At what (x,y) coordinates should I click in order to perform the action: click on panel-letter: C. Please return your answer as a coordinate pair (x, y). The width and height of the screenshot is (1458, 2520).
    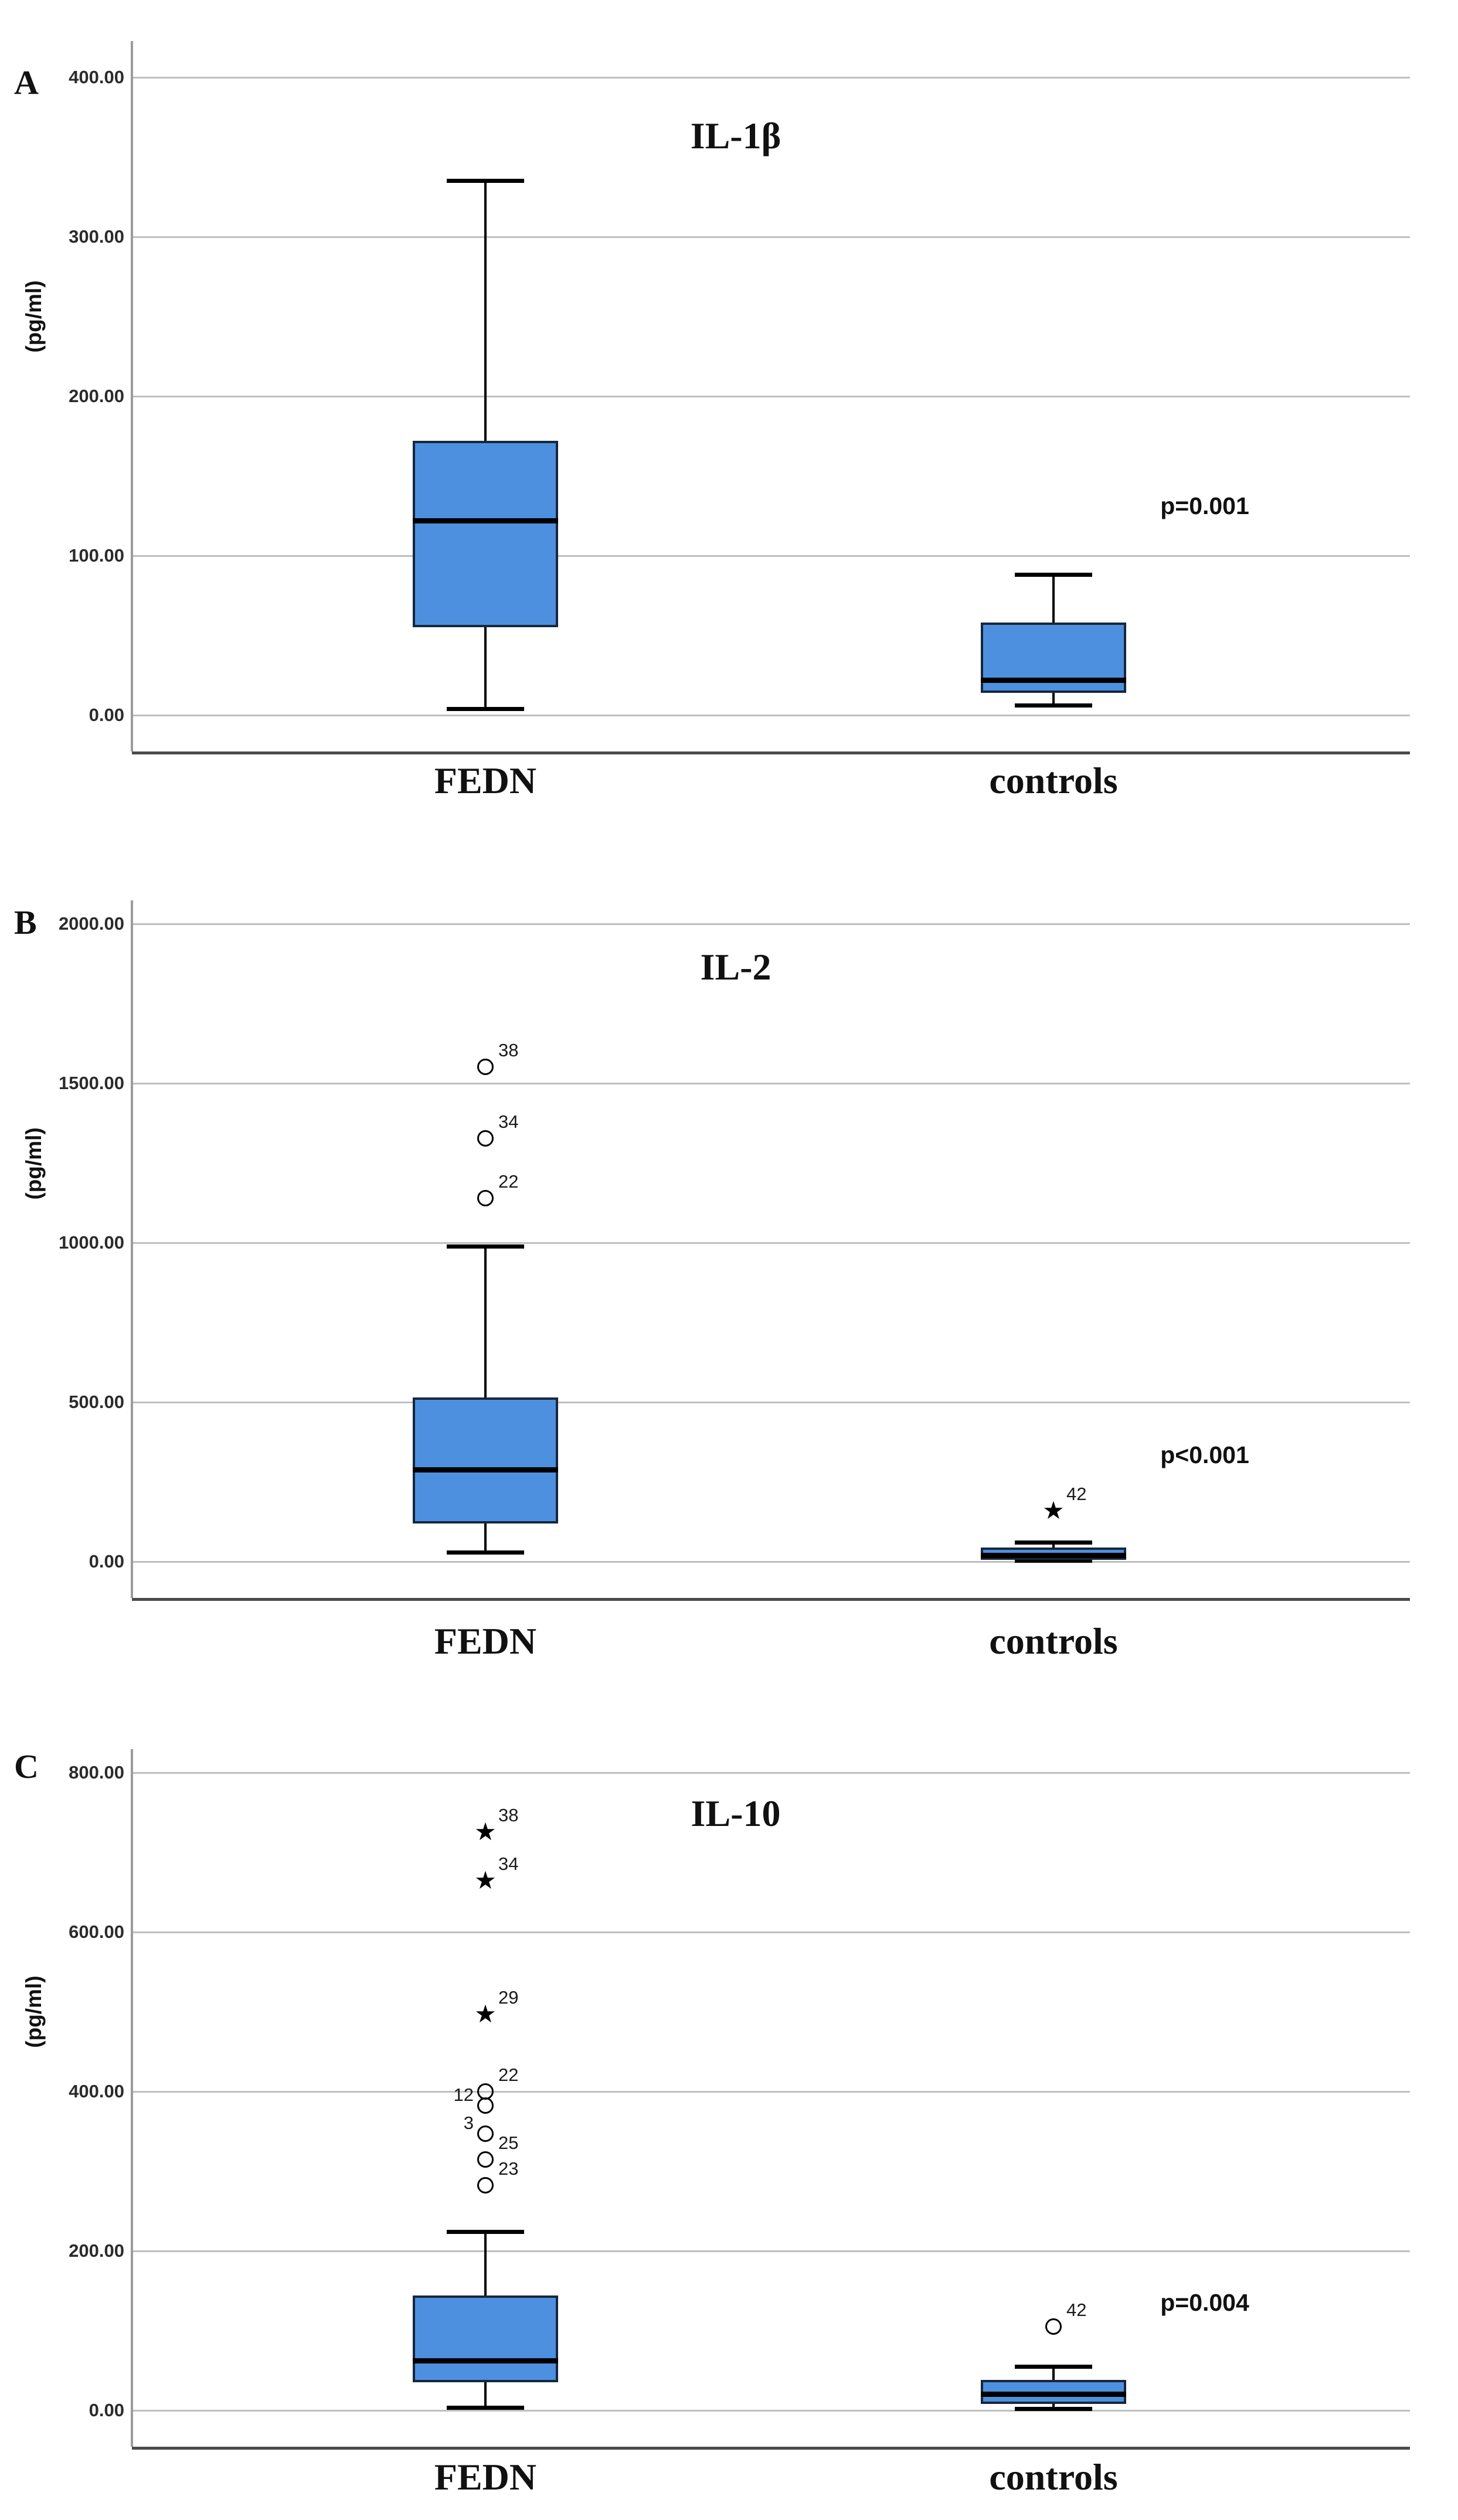
    Looking at the image, I should click on (26, 1766).